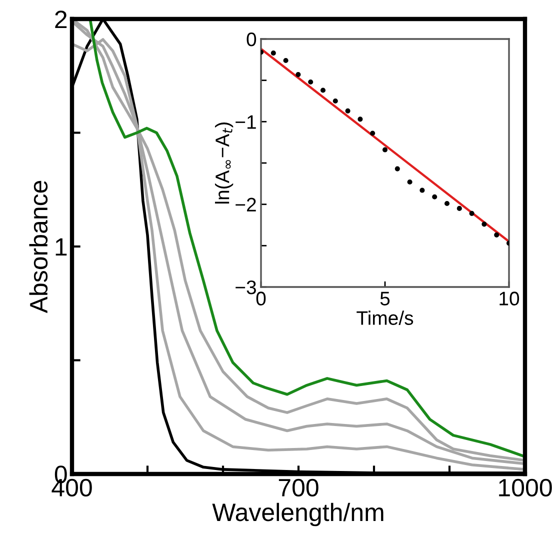 The height and width of the screenshot is (539, 552). I want to click on x-tick-label: 5, so click(385, 299).